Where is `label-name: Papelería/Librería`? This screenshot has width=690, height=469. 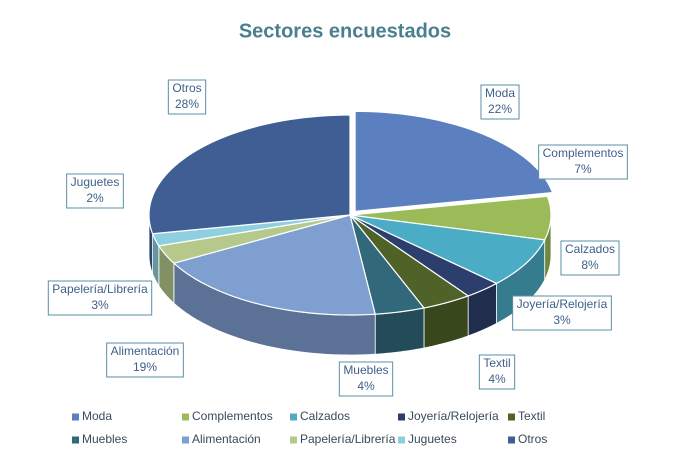 label-name: Papelería/Librería is located at coordinates (100, 289).